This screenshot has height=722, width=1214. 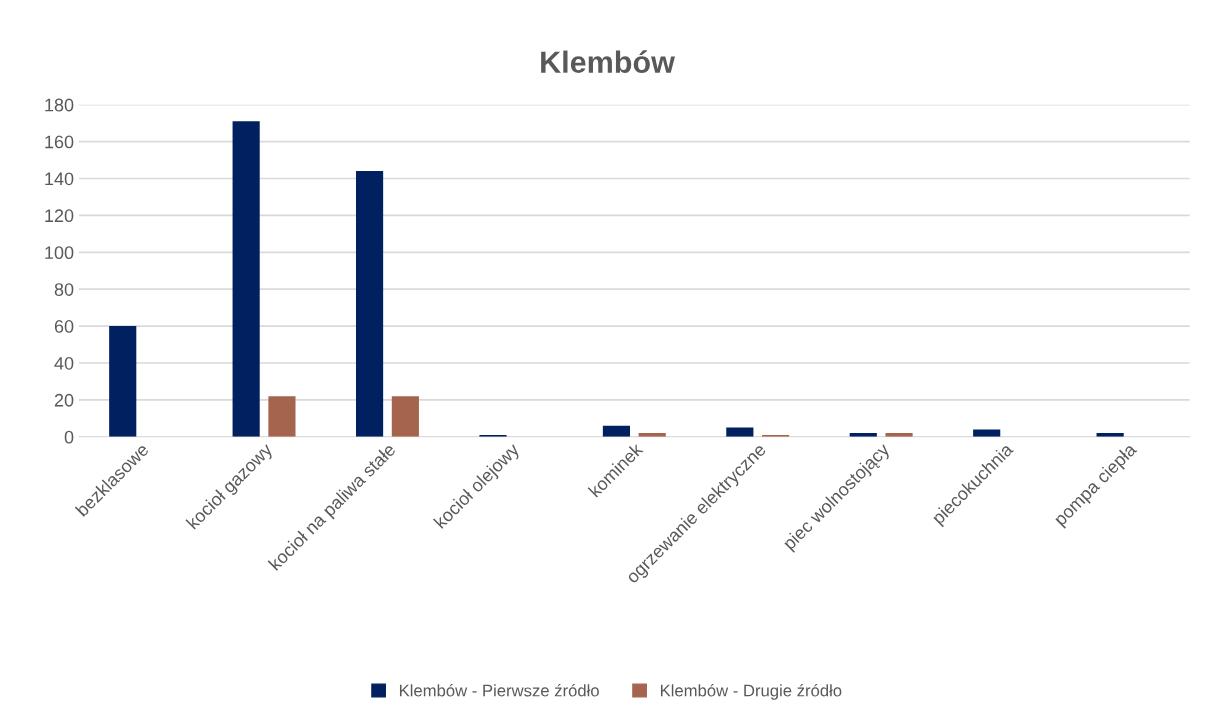 I want to click on y-tick-label: 100, so click(x=59, y=253).